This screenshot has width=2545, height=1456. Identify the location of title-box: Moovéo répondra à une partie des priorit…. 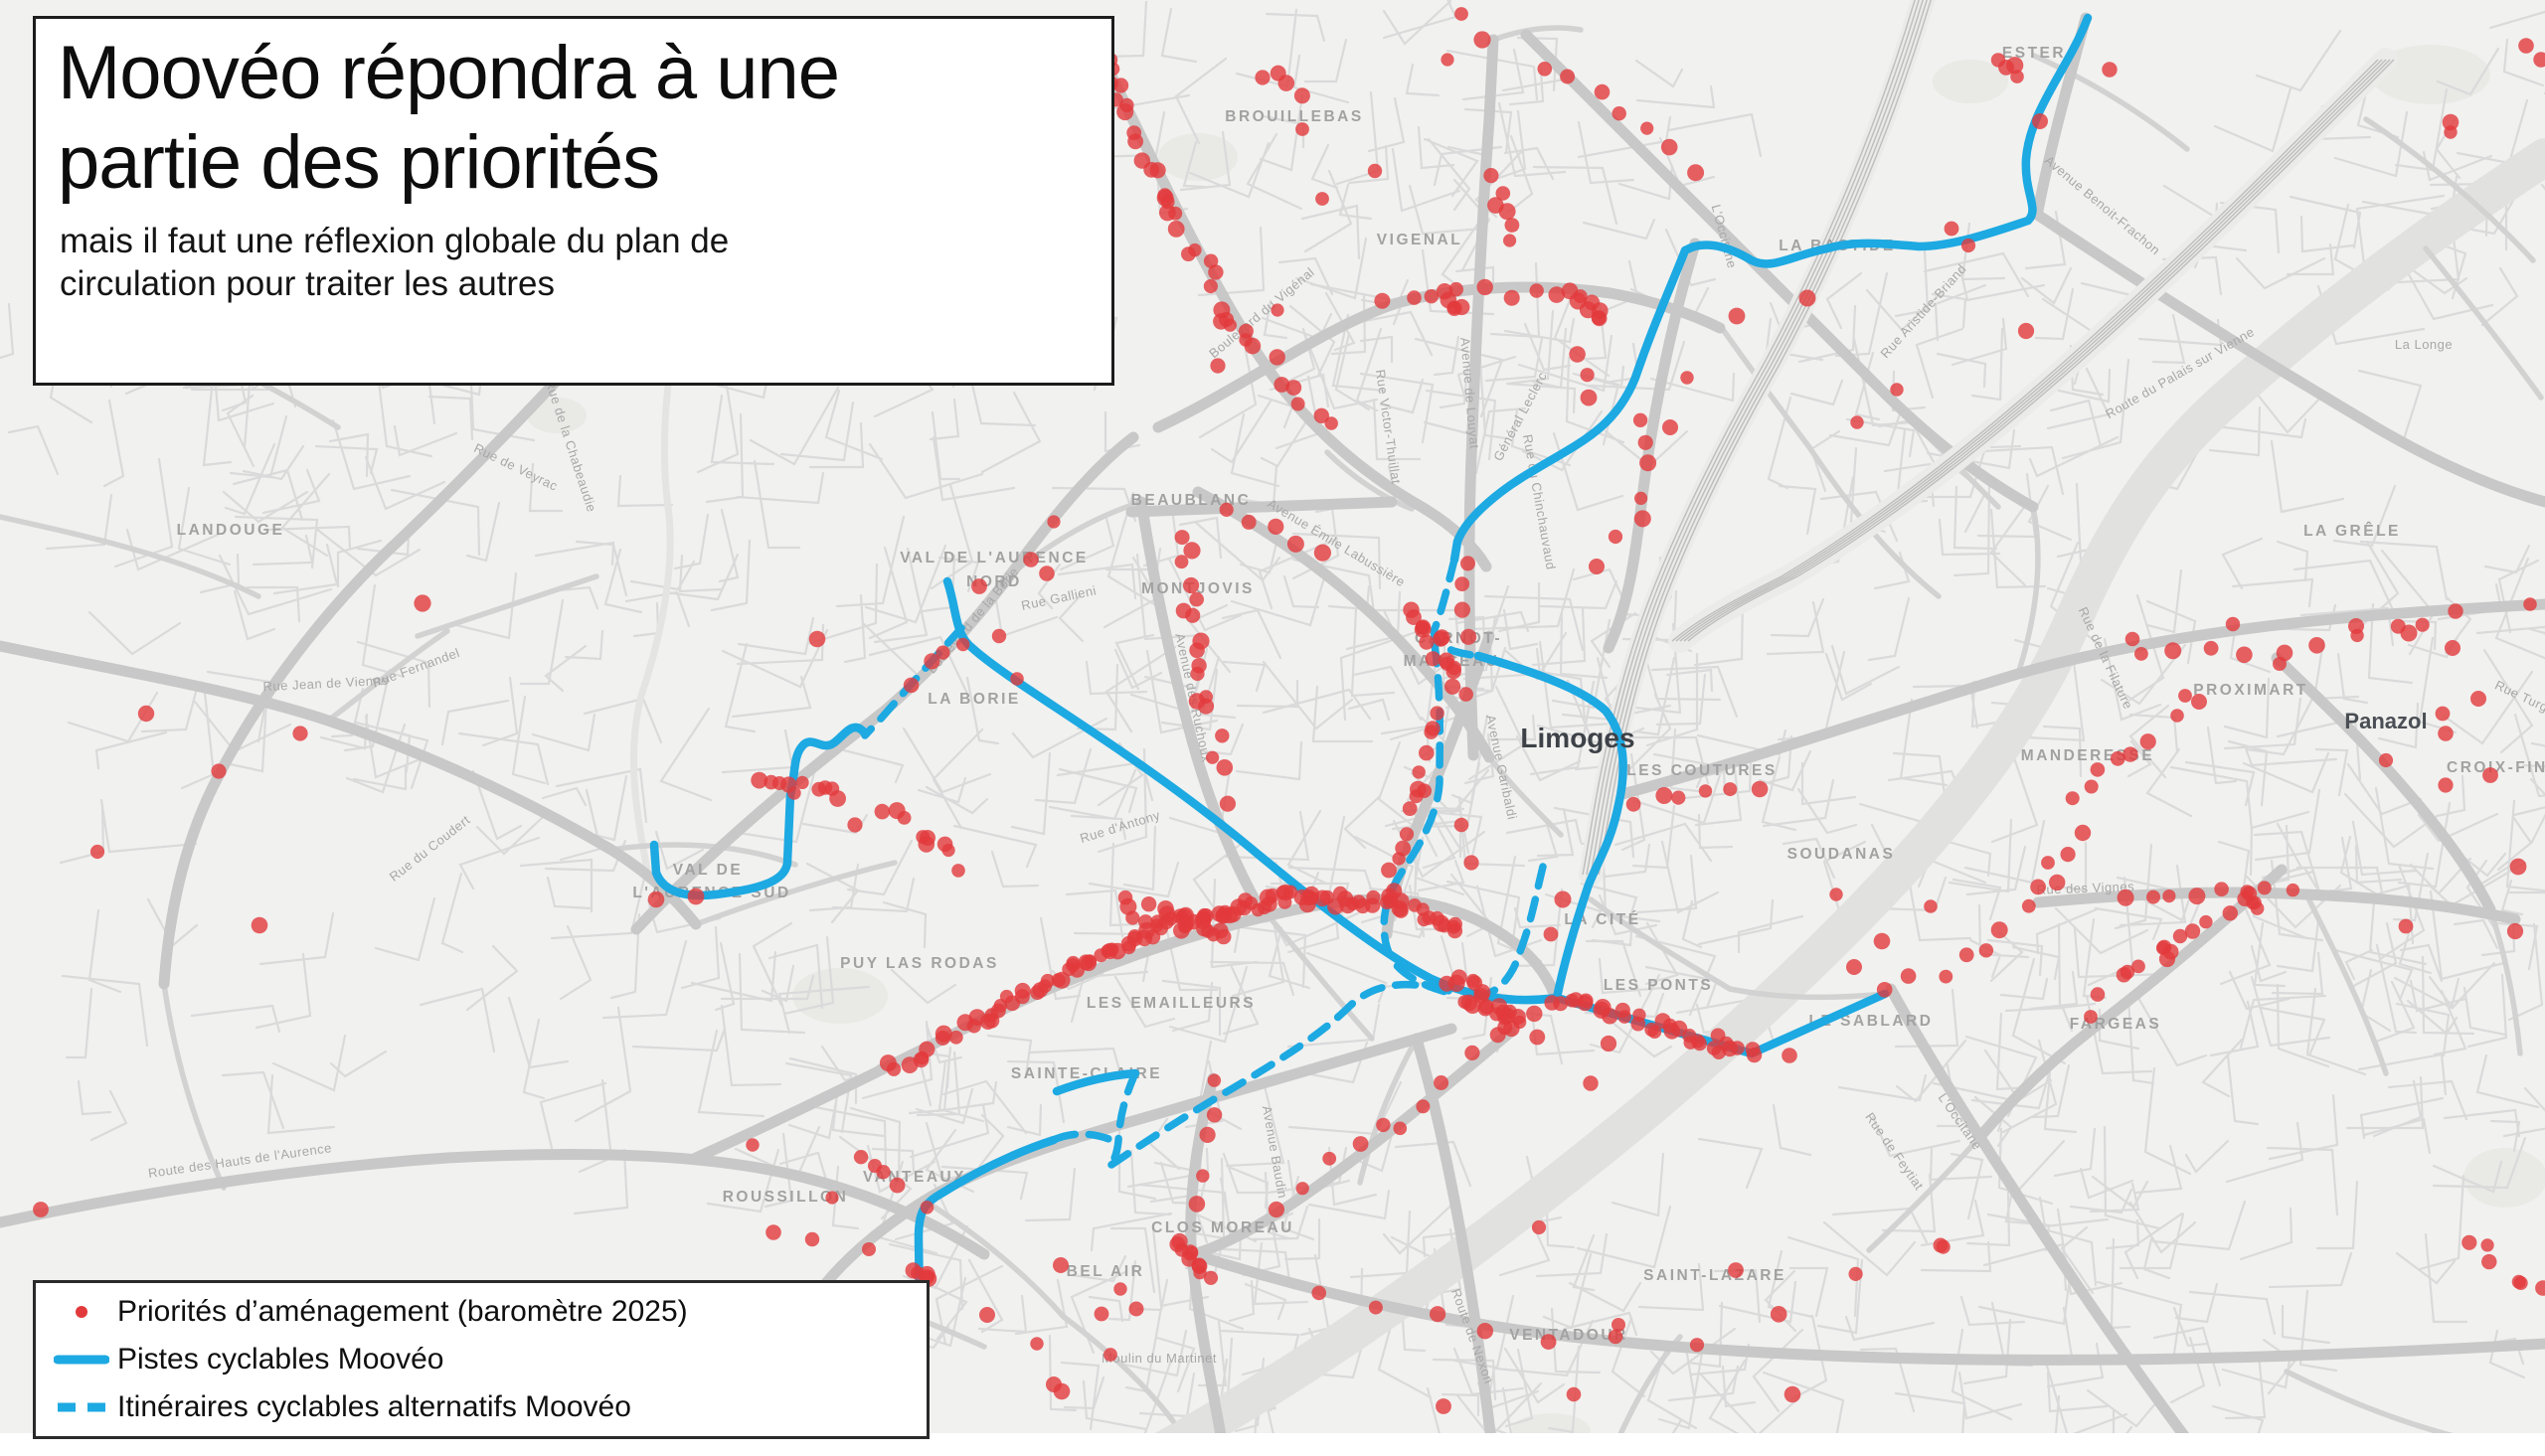
(573, 201).